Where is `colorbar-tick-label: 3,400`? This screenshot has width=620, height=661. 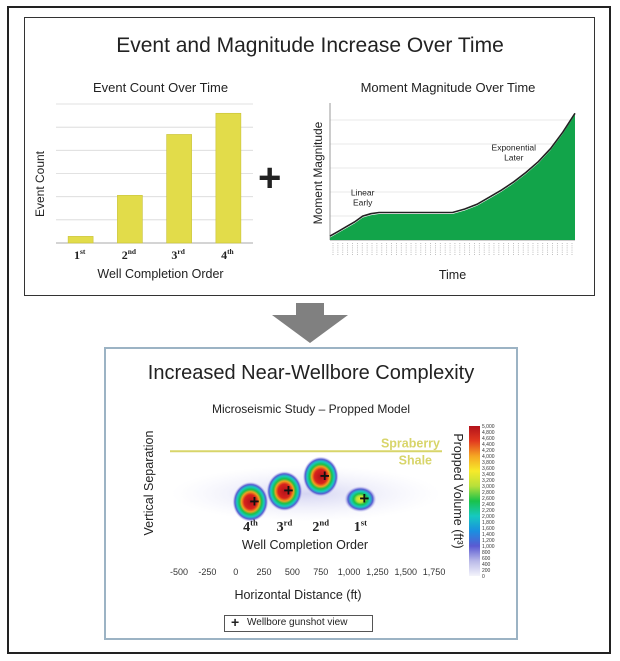
colorbar-tick-label: 3,400 is located at coordinates (488, 475).